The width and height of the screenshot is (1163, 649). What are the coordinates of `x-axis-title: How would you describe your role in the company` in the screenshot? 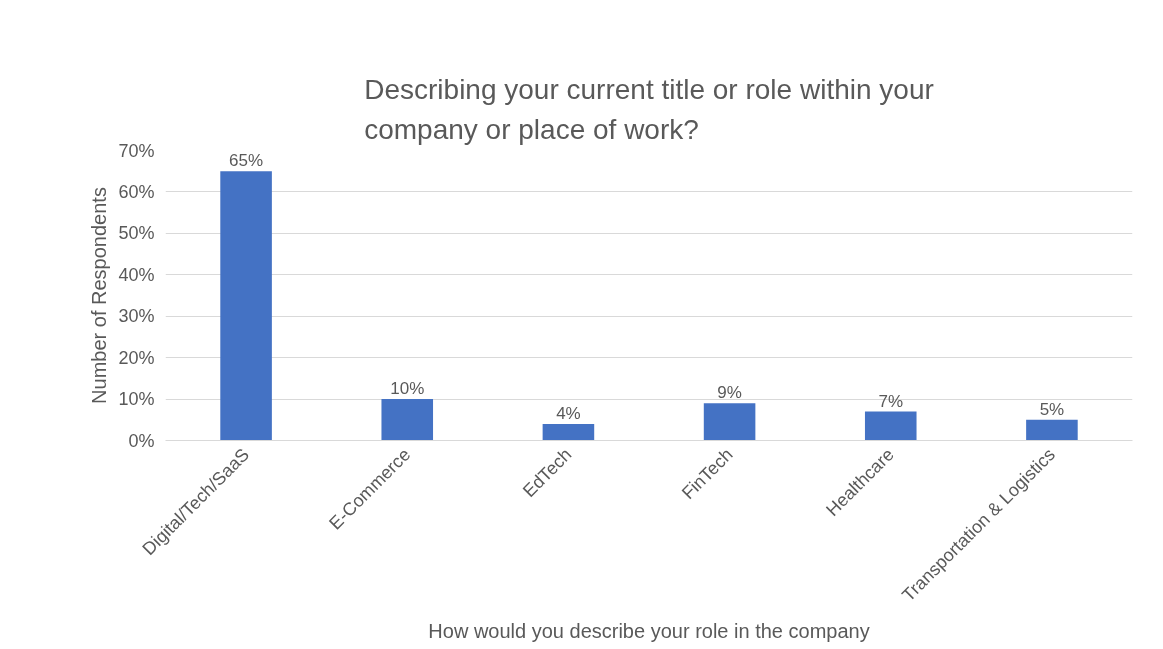 It's located at (649, 631).